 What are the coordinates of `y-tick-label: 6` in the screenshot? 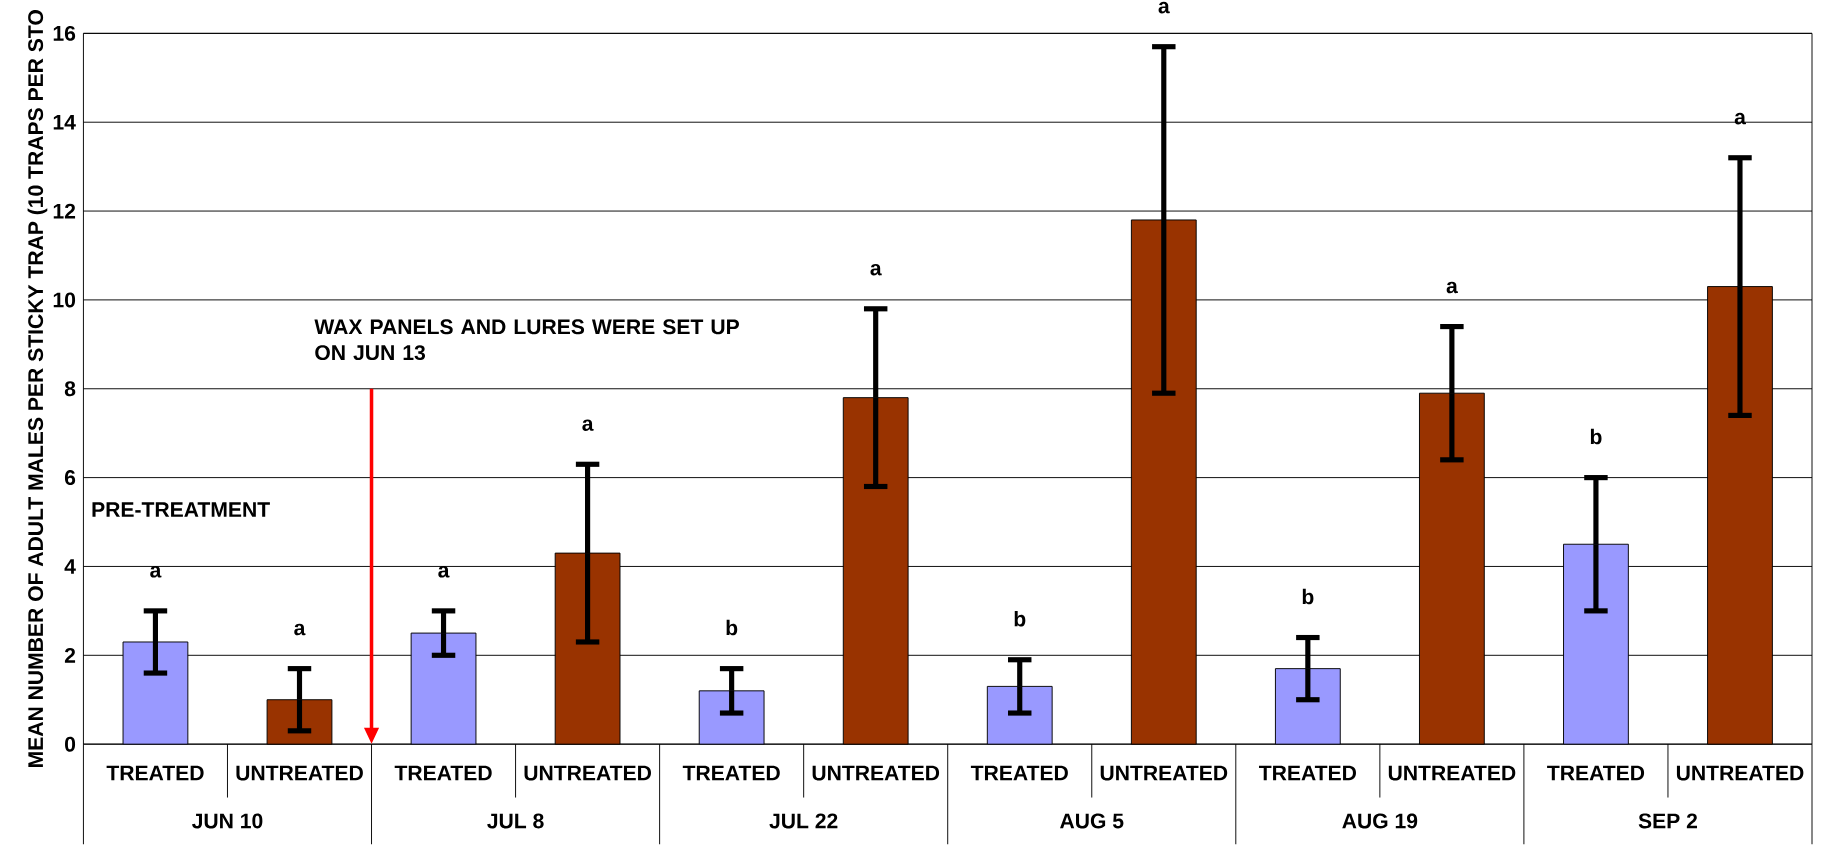 It's located at (70, 478).